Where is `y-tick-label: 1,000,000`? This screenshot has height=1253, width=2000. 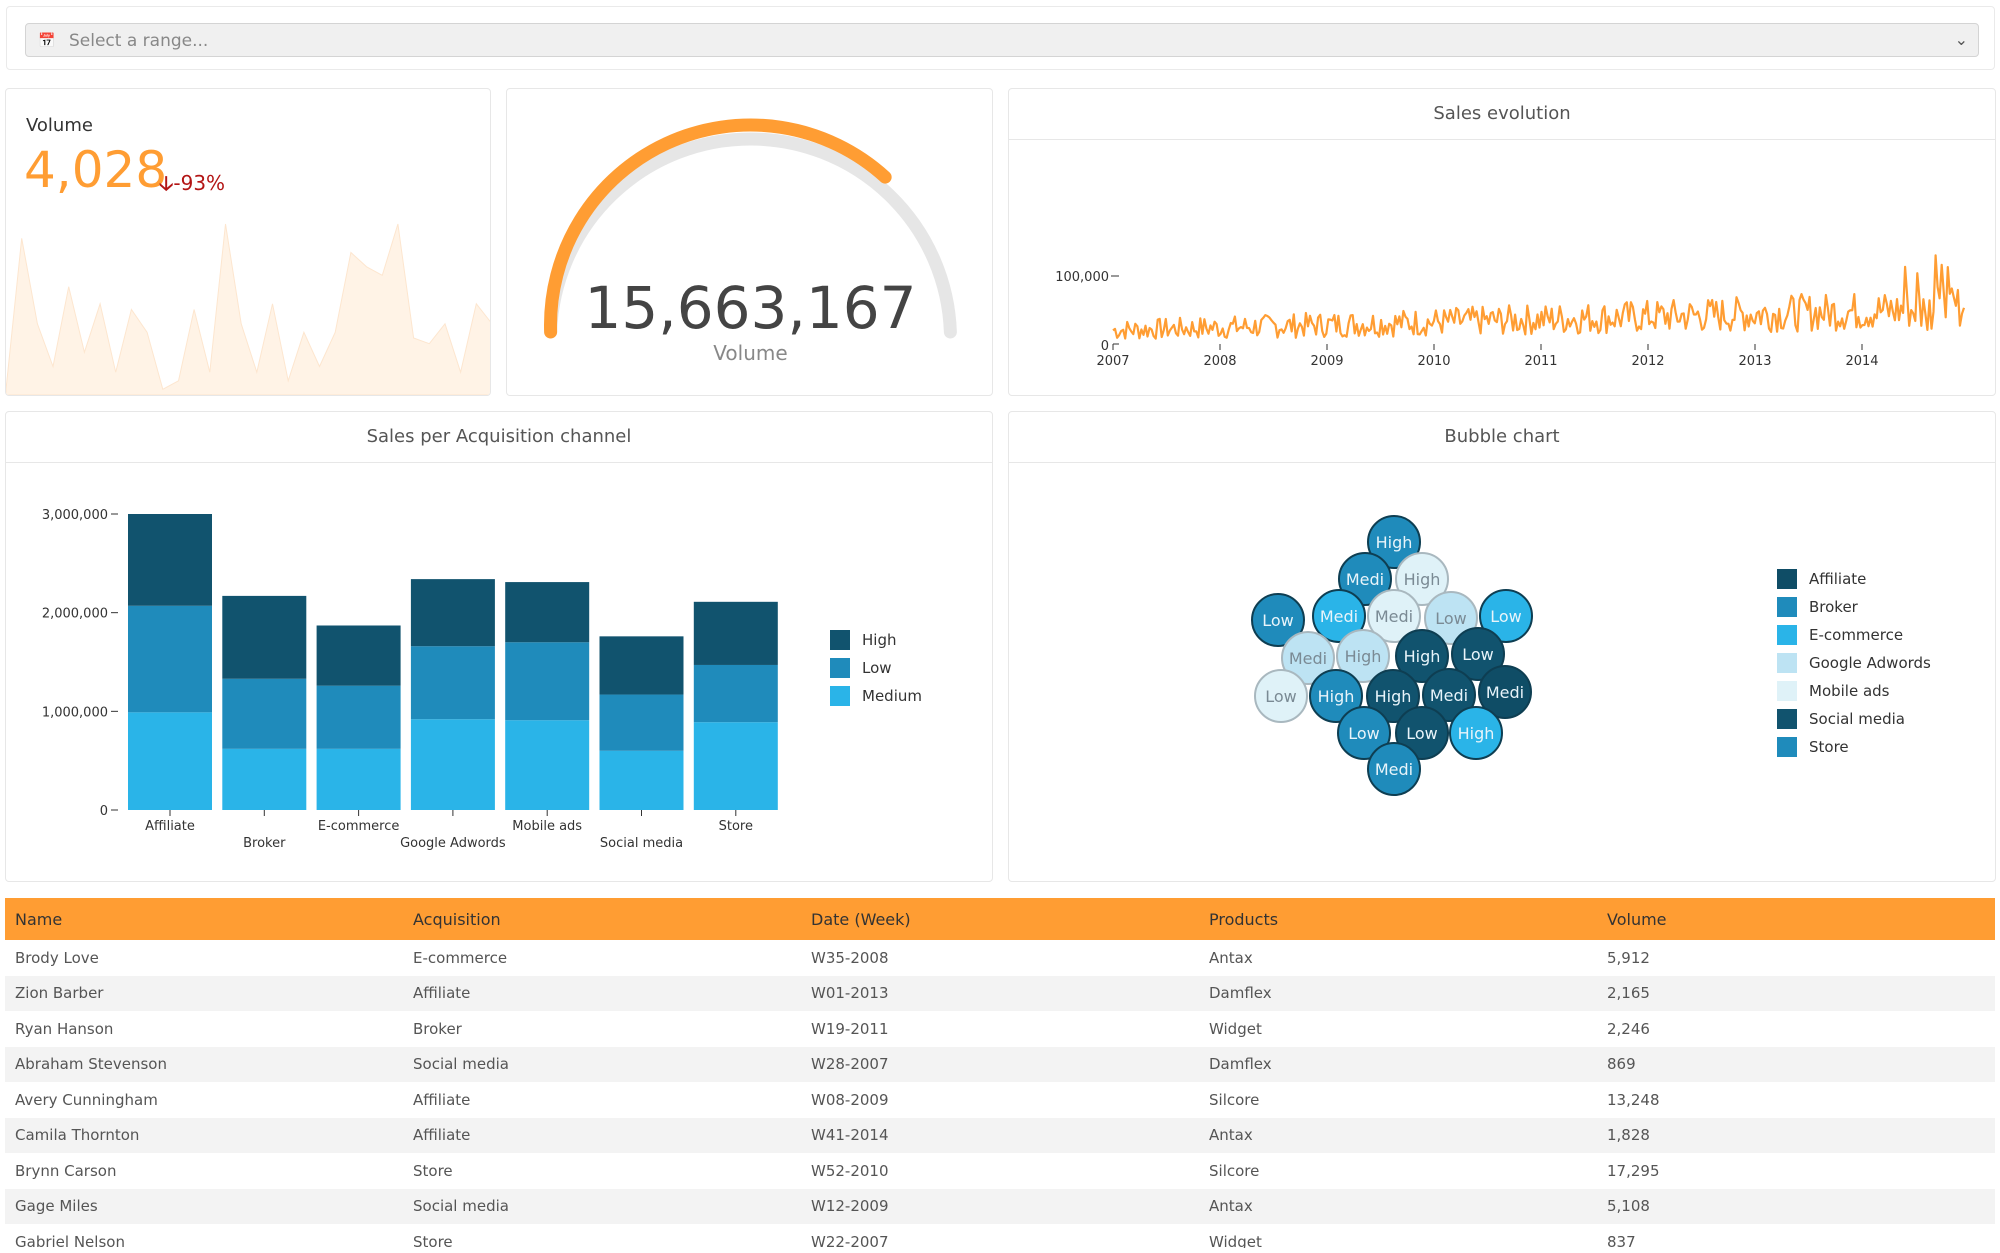
y-tick-label: 1,000,000 is located at coordinates (75, 712).